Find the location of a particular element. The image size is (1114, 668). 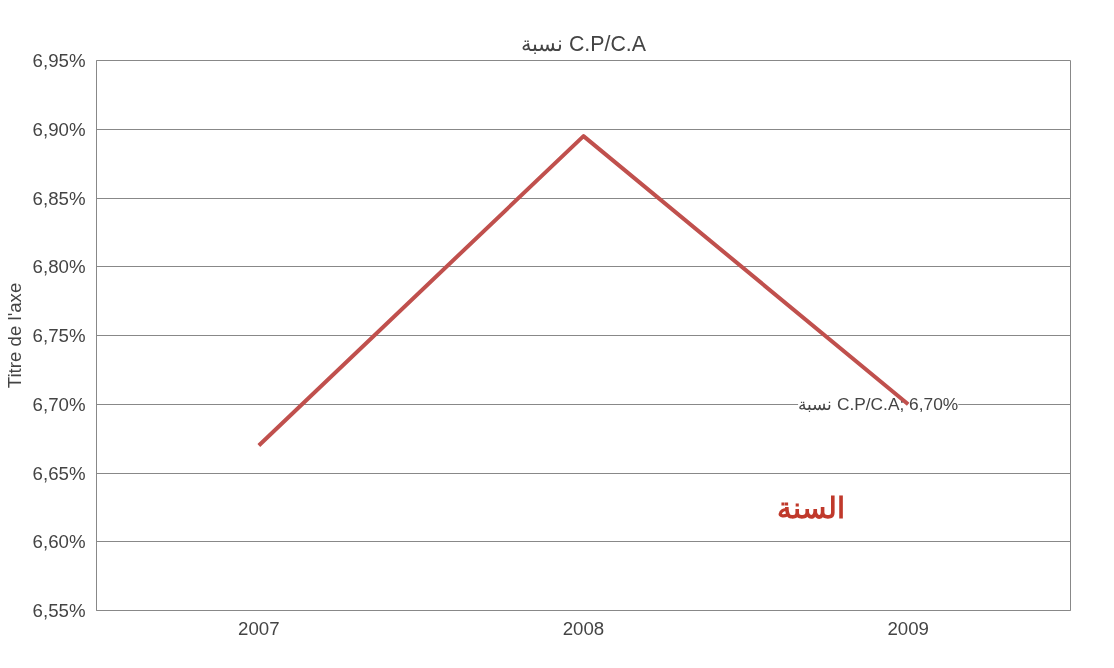

x-tick-label: 2007 is located at coordinates (259, 628).